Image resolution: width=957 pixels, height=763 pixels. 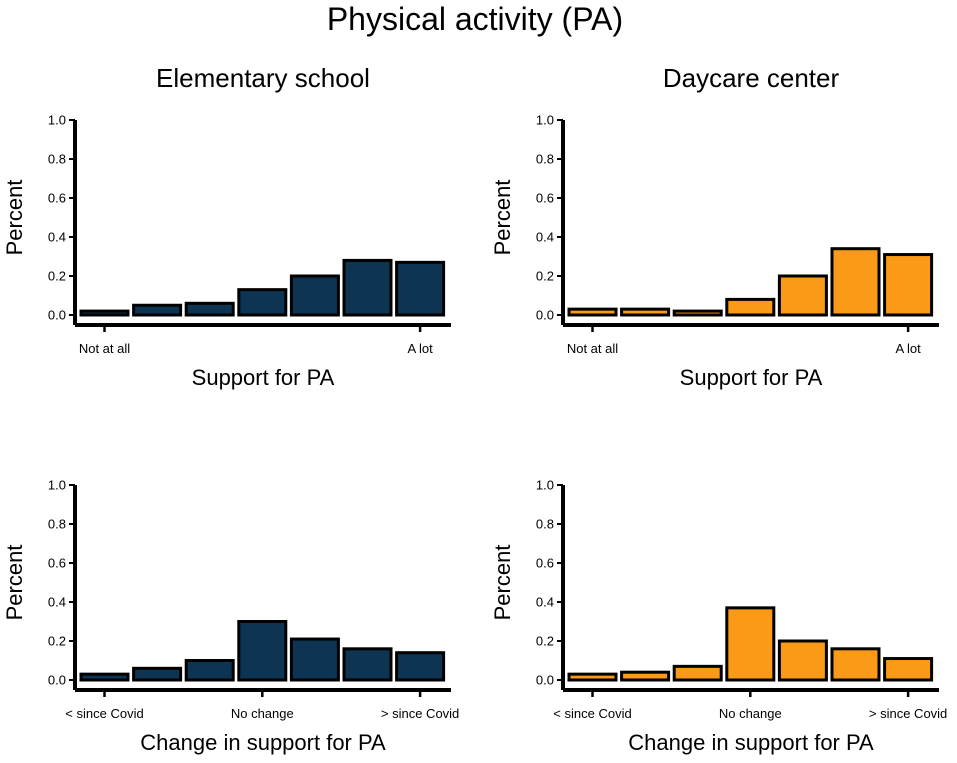 What do you see at coordinates (475, 19) in the screenshot?
I see `figure-title: Physical activity (PA)` at bounding box center [475, 19].